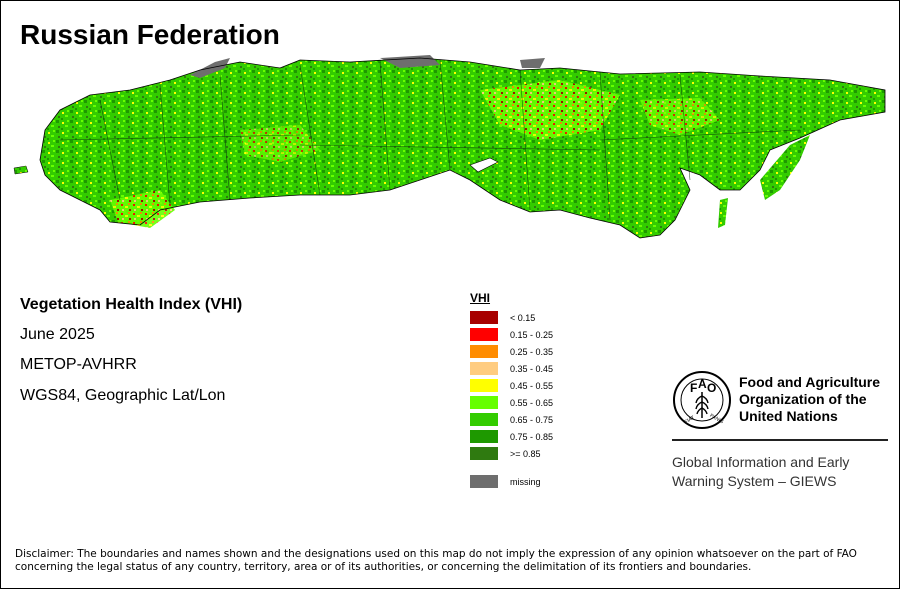 The width and height of the screenshot is (900, 589). I want to click on legend-label: 0.25 - 0.35, so click(532, 351).